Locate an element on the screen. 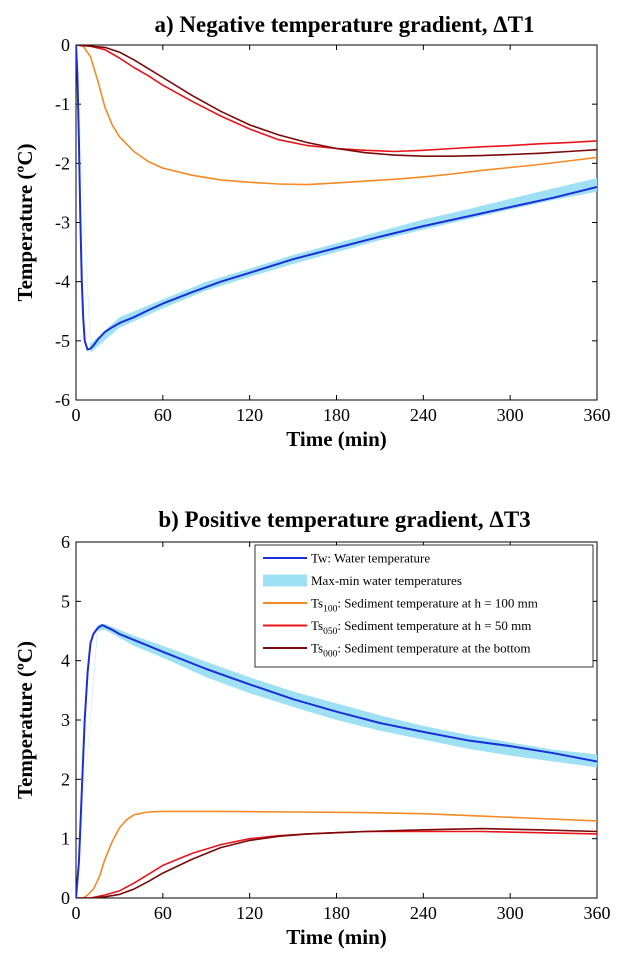  y-tick-label: -3 is located at coordinates (62, 223).